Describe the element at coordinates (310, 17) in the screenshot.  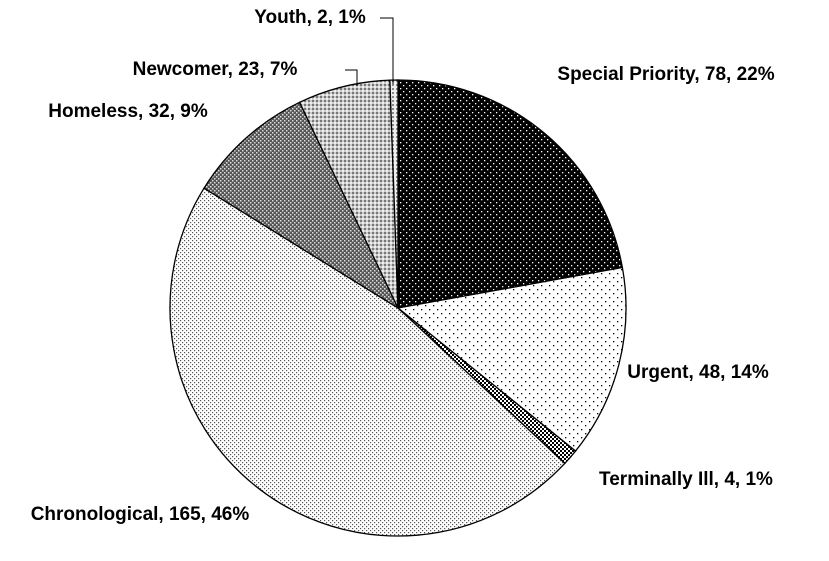
I see `data-label: Youth, 2, 1%` at that location.